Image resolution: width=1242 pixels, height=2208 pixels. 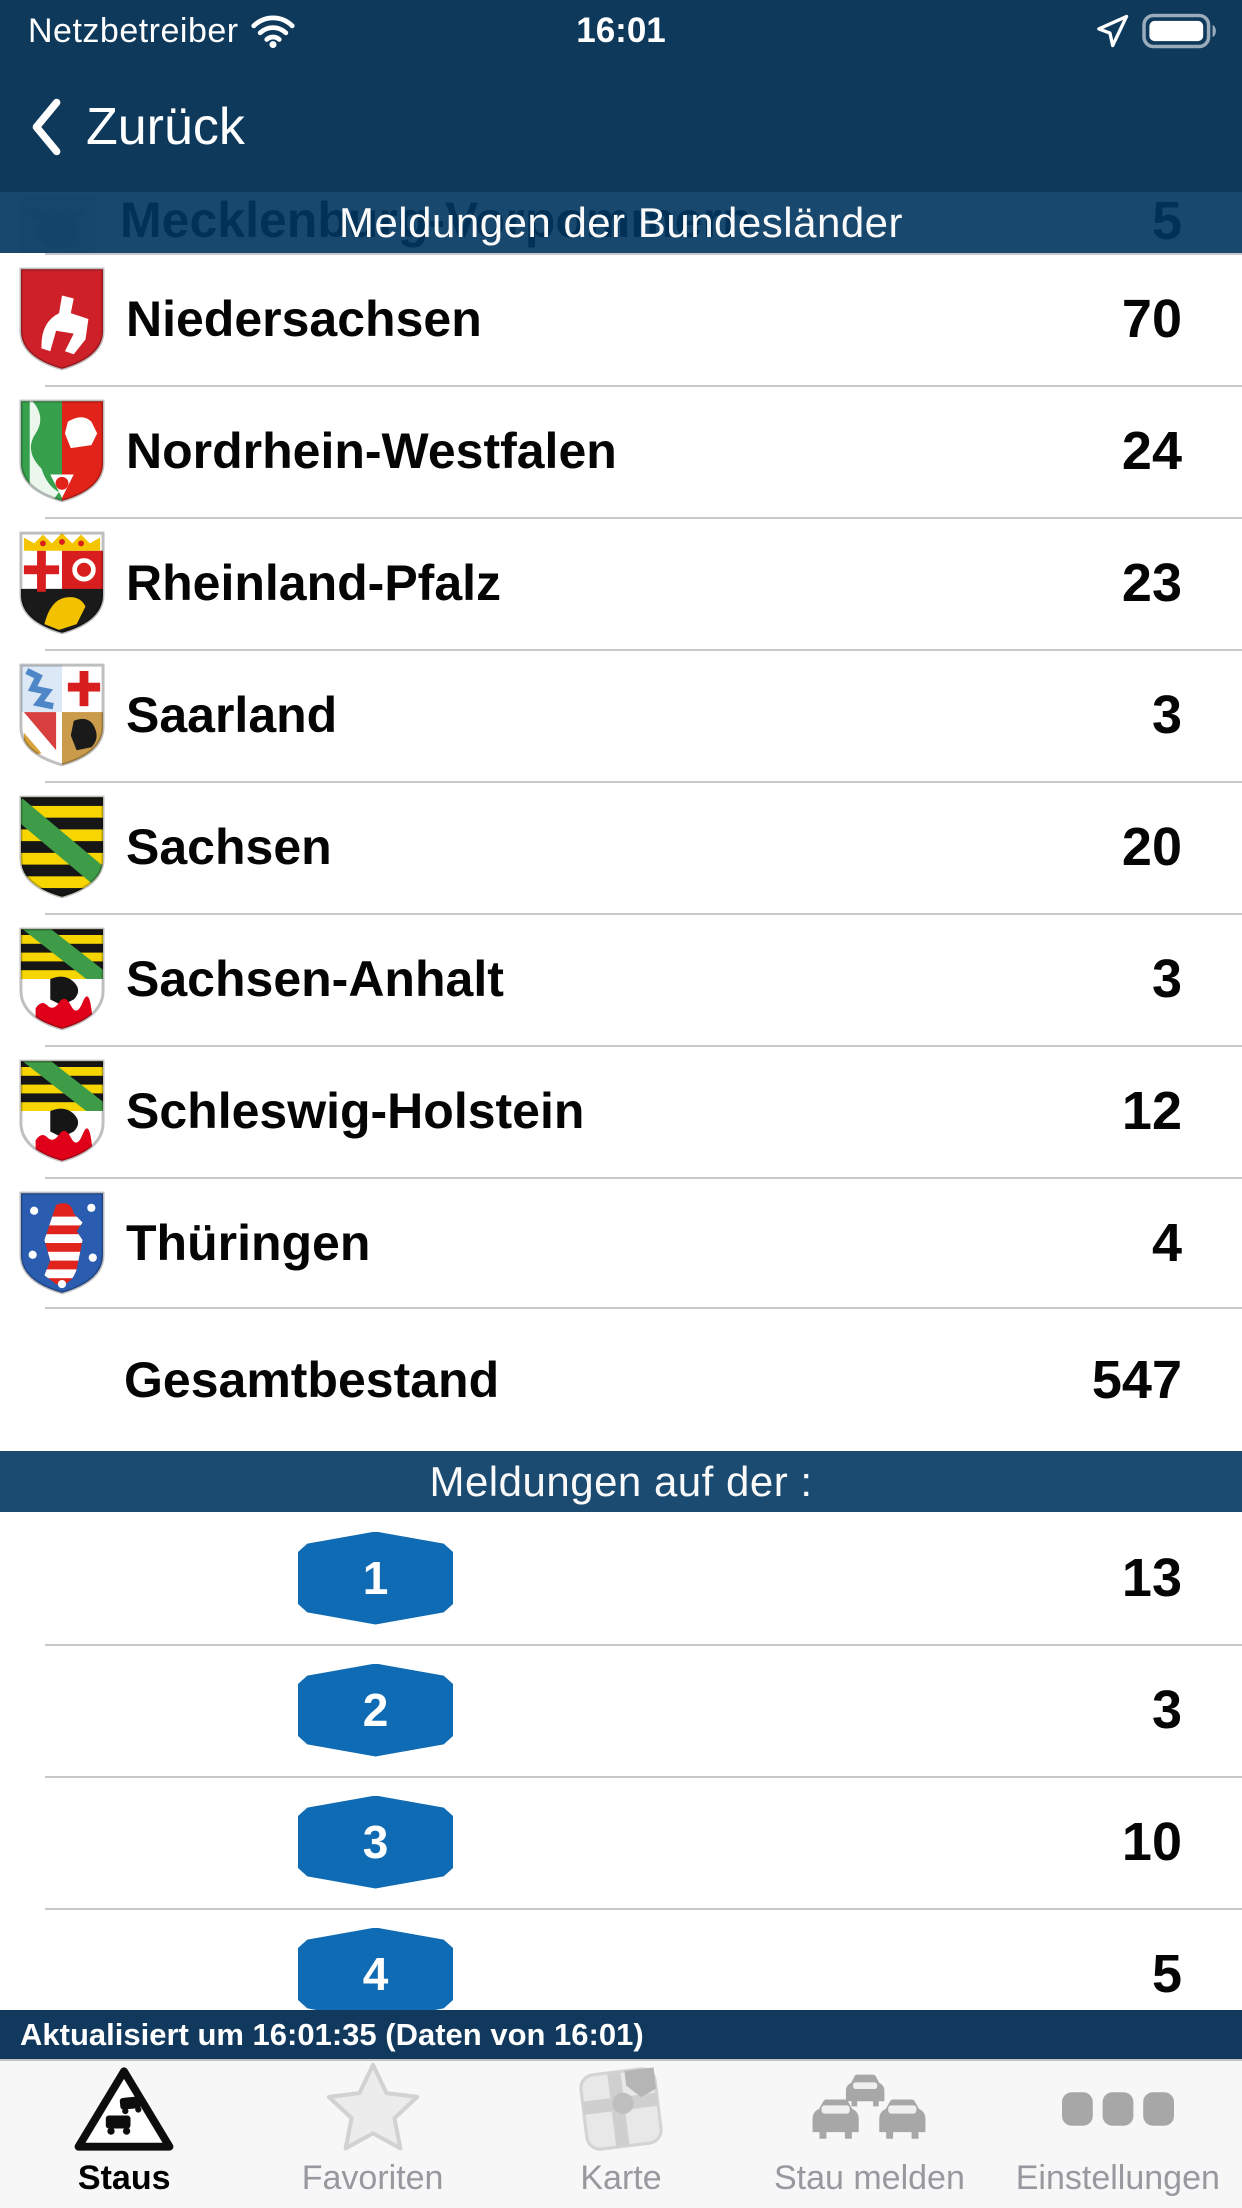 What do you see at coordinates (869, 2106) in the screenshot?
I see `cars-icon` at bounding box center [869, 2106].